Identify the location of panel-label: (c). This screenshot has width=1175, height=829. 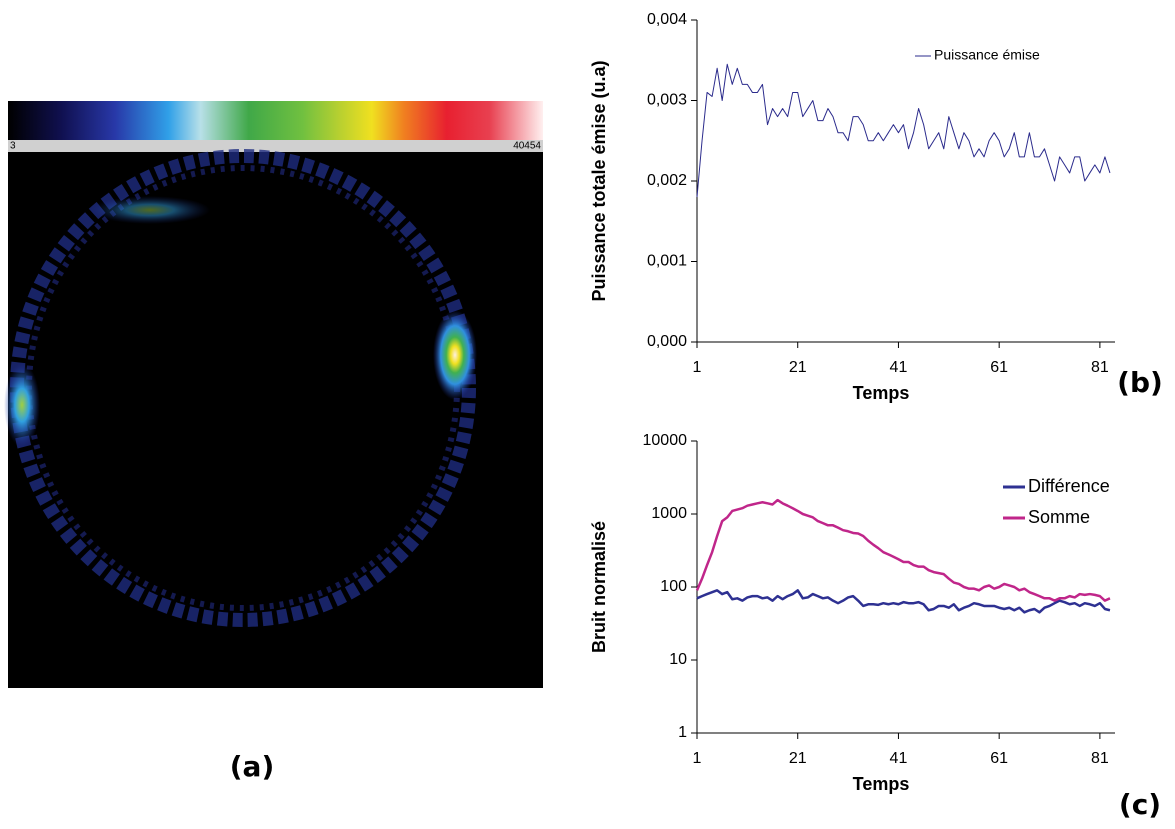
(1140, 804).